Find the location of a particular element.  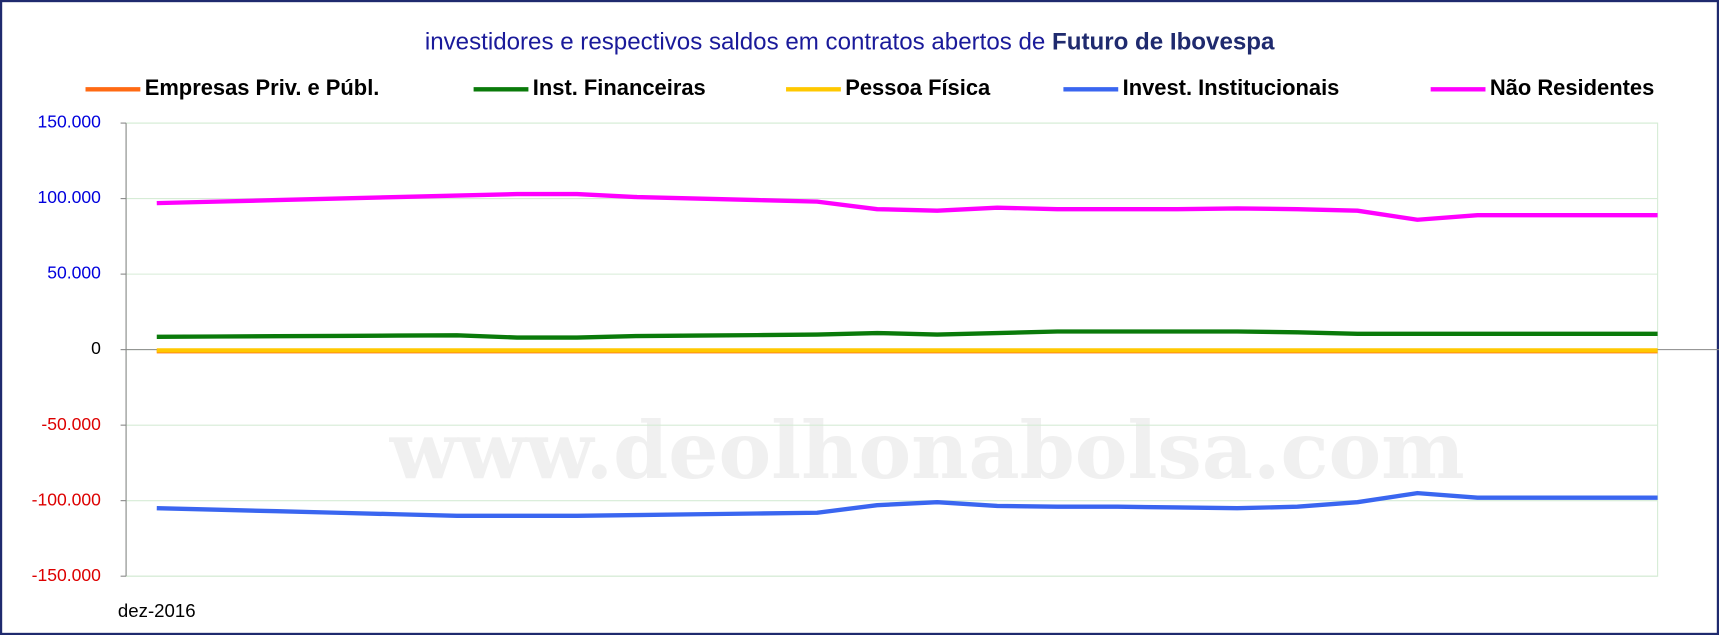

y-tick-label: -100.000 is located at coordinates (66, 499).